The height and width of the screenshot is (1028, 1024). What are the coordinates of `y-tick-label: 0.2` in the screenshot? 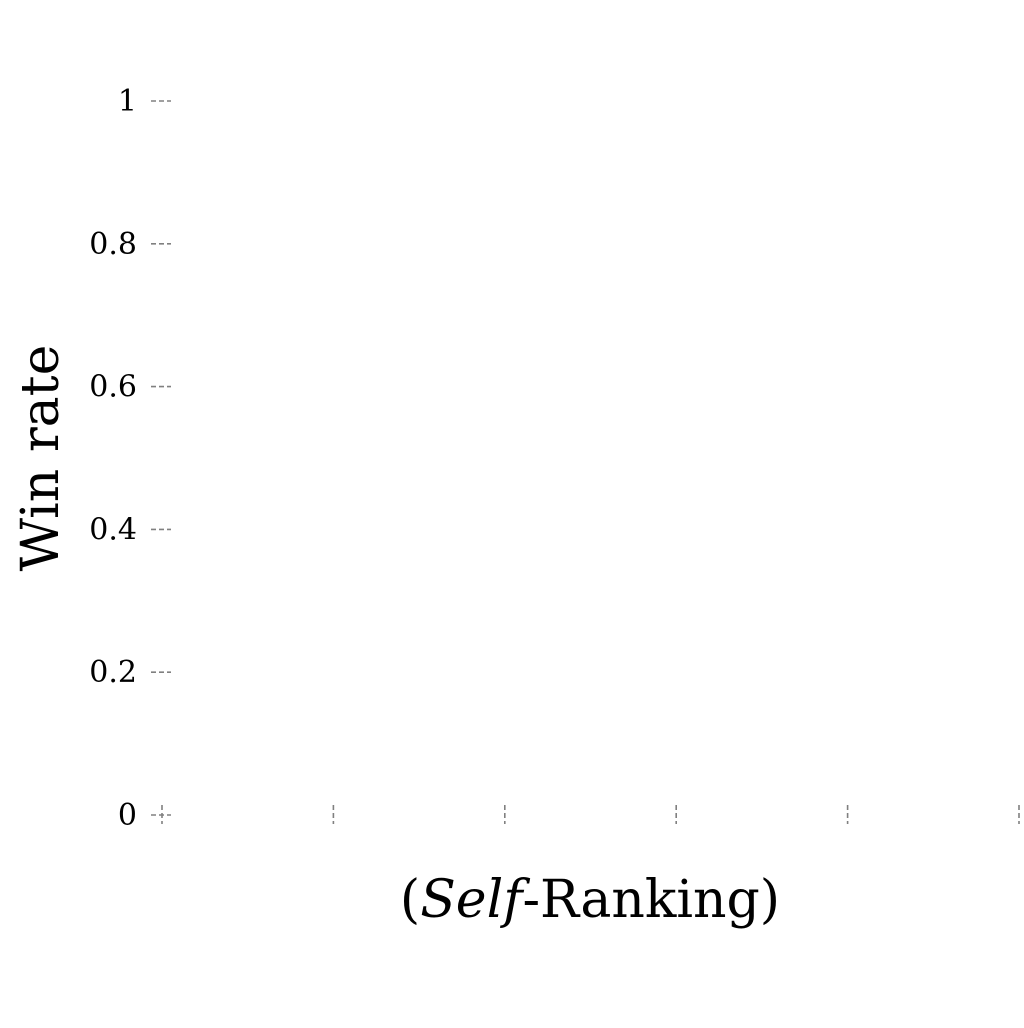 It's located at (113, 672).